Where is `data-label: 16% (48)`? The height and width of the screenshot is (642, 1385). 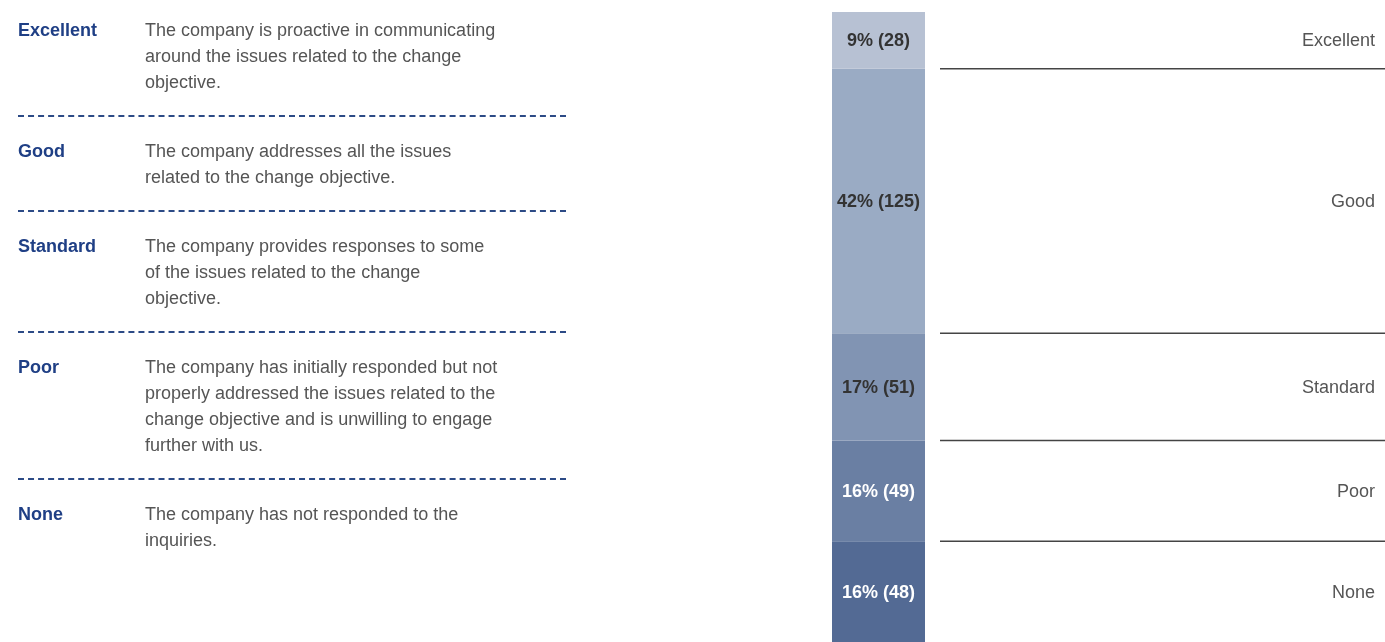 data-label: 16% (48) is located at coordinates (878, 591).